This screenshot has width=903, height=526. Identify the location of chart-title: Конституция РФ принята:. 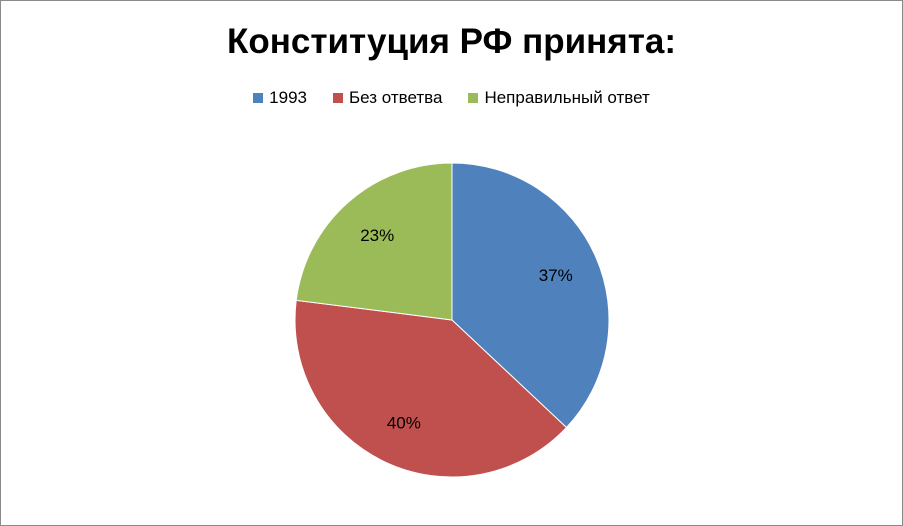
(451, 41).